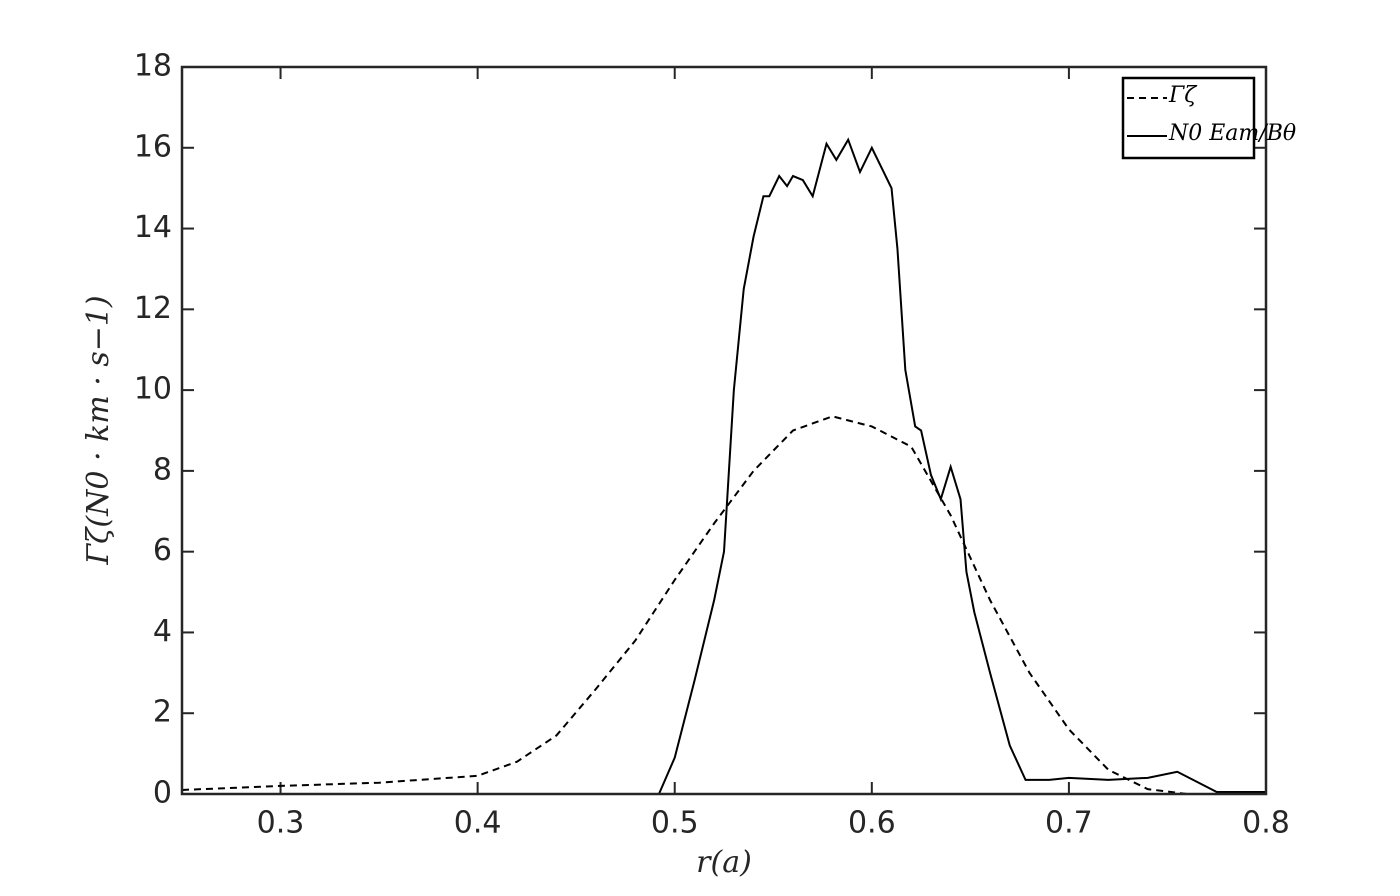 The width and height of the screenshot is (1400, 896). What do you see at coordinates (153, 227) in the screenshot?
I see `y-tick-label: 14` at bounding box center [153, 227].